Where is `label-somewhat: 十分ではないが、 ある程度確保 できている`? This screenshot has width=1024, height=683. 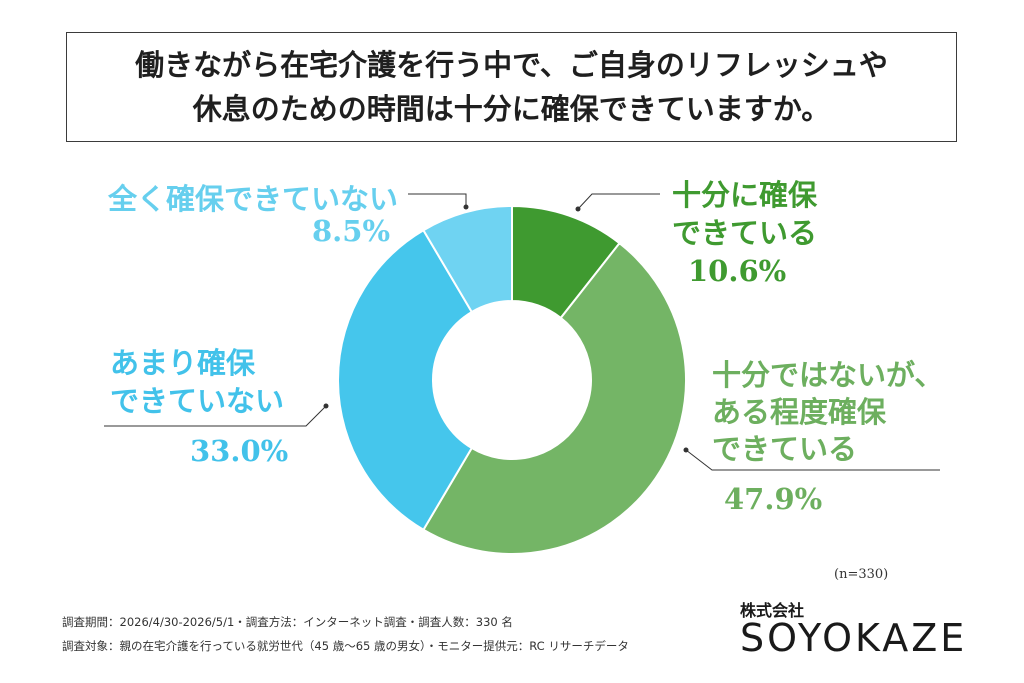 label-somewhat: 十分ではないが、 ある程度確保 できている is located at coordinates (827, 412).